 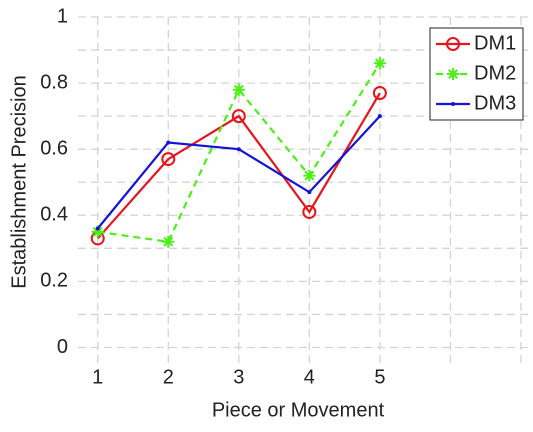 I want to click on legend-label: DM2, so click(x=495, y=73).